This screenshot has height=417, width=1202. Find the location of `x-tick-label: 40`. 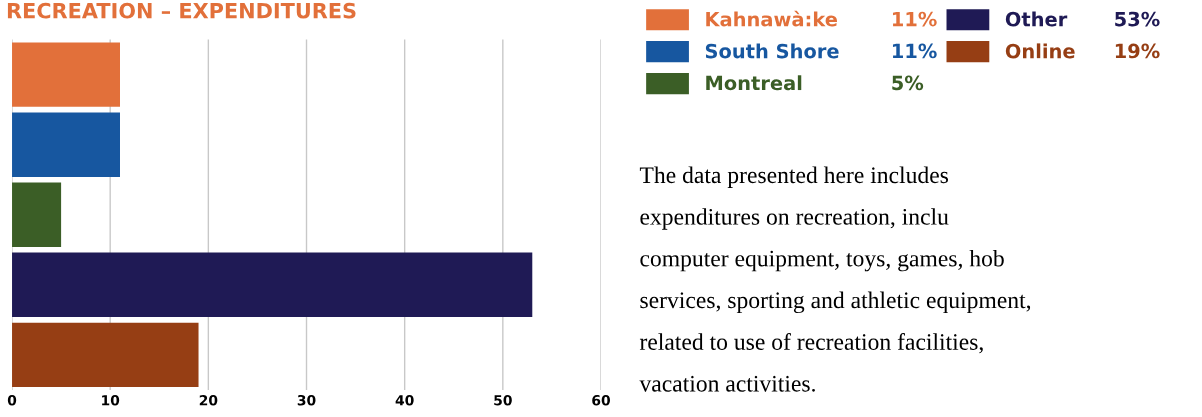

x-tick-label: 40 is located at coordinates (404, 400).